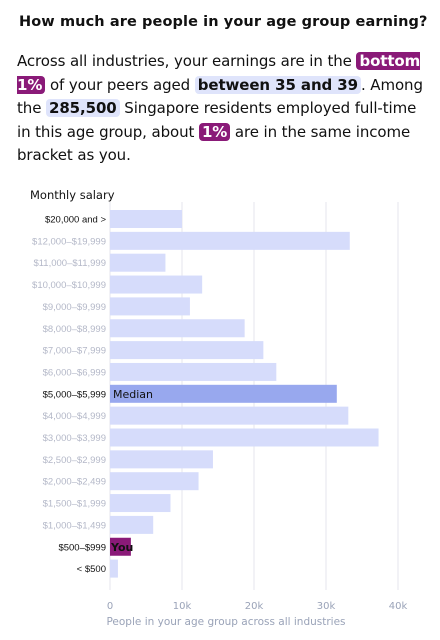 The image size is (440, 640). I want to click on category-label-4-000-4-999: $4,000–$4,999, so click(74, 416).